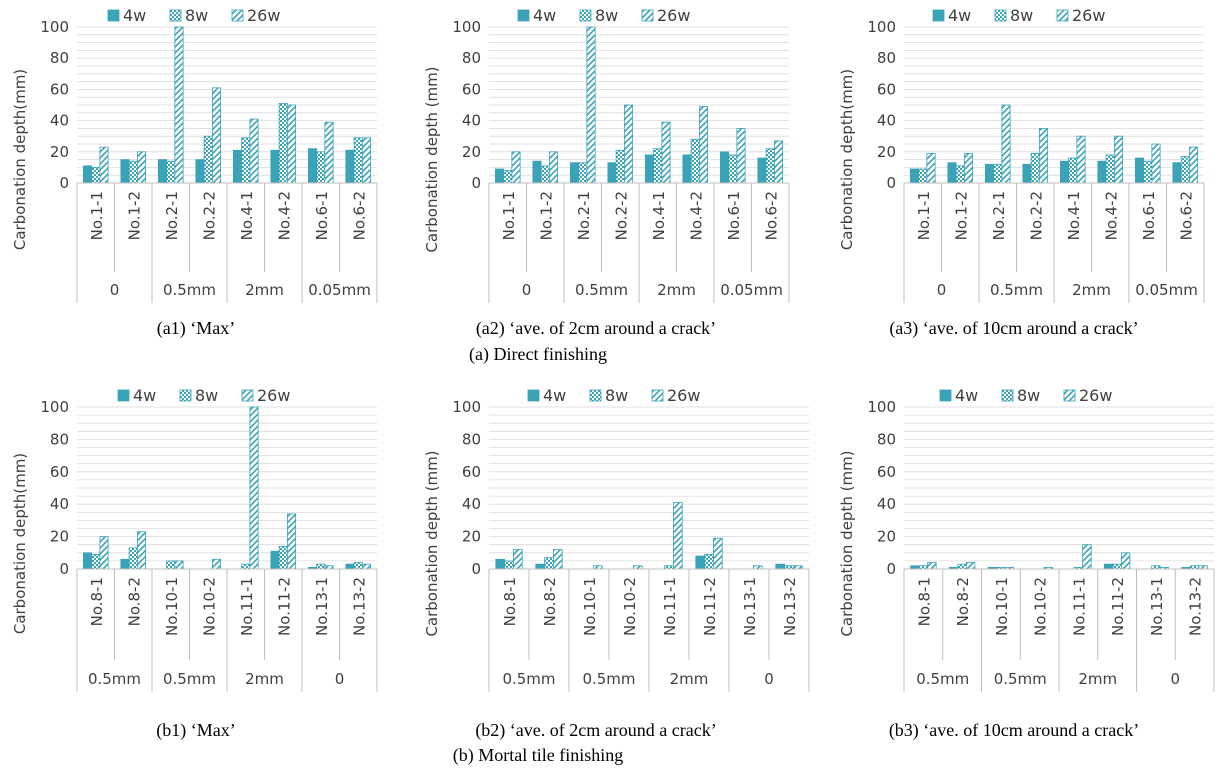 Image resolution: width=1224 pixels, height=769 pixels. I want to click on bar-8w-No.4-2, so click(695, 161).